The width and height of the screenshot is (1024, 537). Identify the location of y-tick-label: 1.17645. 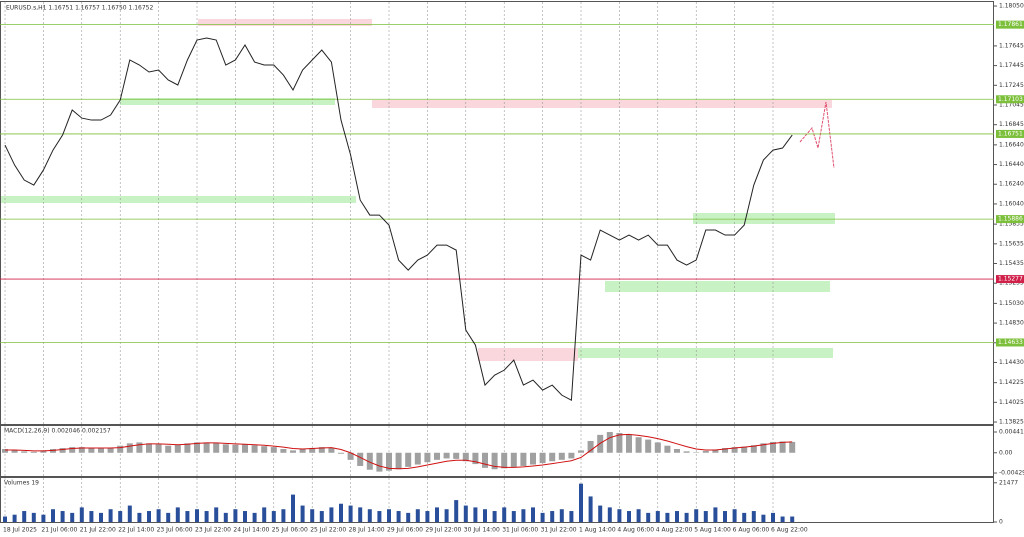
(1011, 45).